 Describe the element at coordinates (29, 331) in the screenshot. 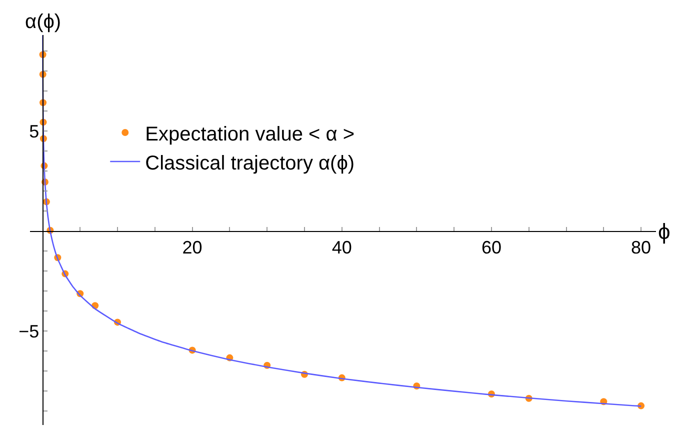

I see `y-tick-label: −5` at that location.